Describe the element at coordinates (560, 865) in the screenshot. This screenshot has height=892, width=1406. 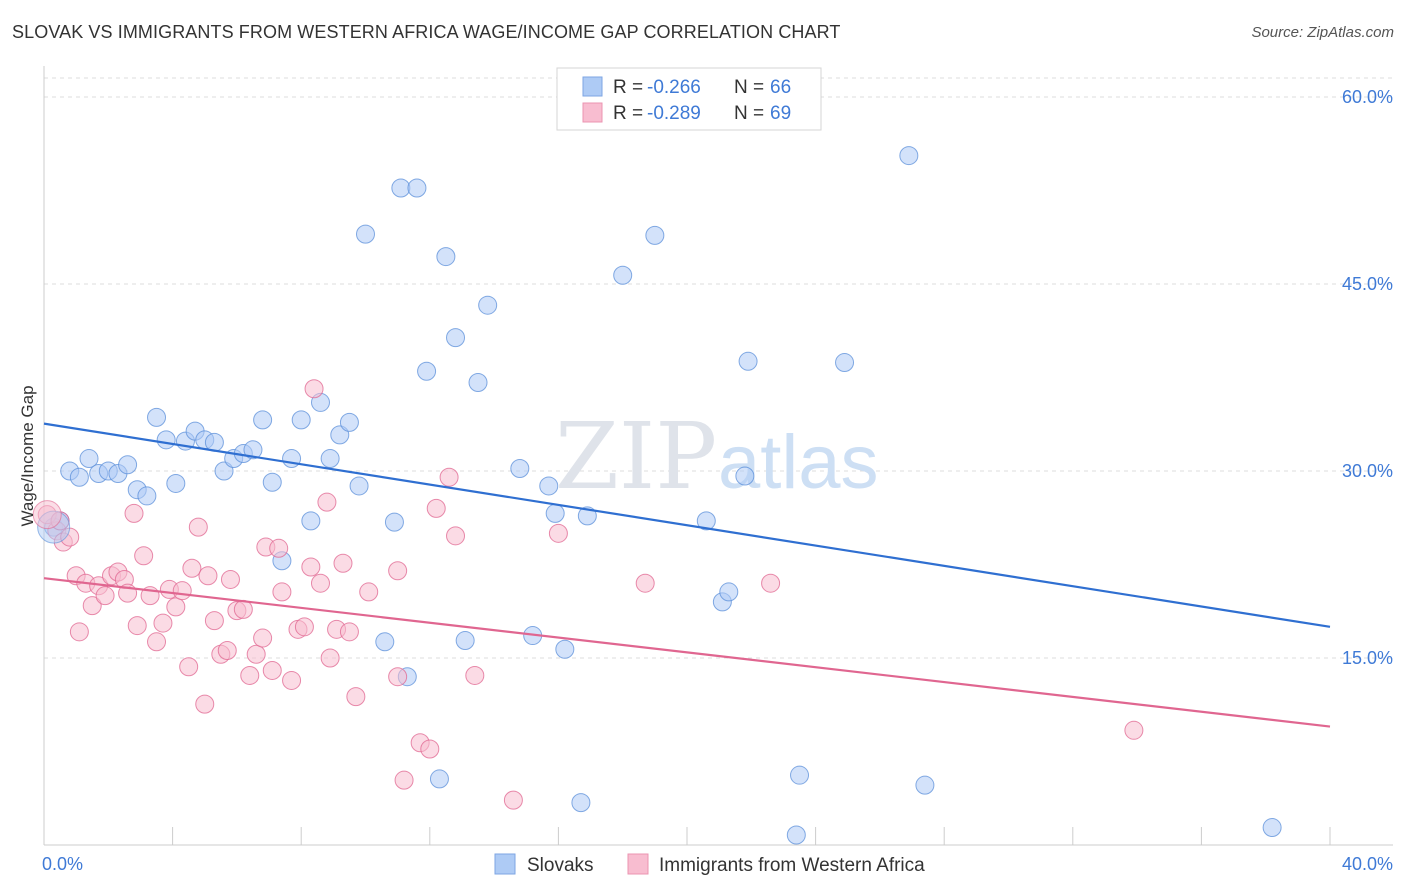
I see `bottom-legend-slovaks: Slovaks` at that location.